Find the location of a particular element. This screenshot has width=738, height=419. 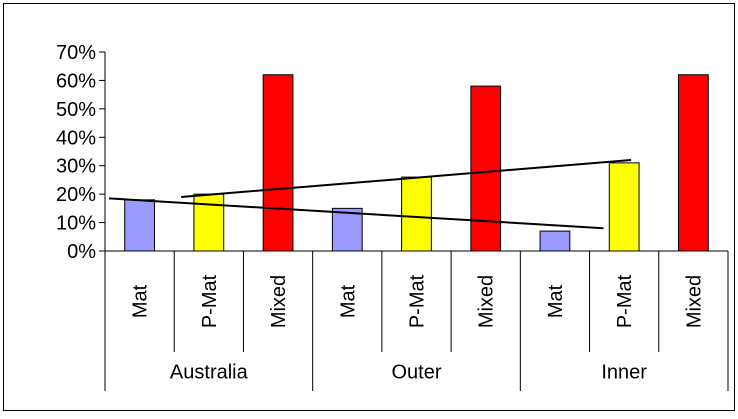

y-tick-label: 30% is located at coordinates (76, 167).